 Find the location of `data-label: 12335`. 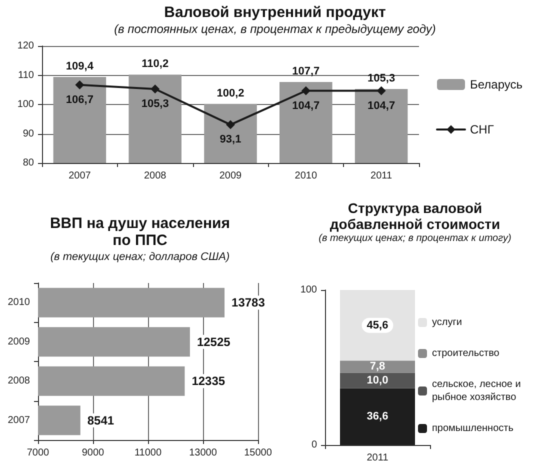

data-label: 12335 is located at coordinates (209, 381).